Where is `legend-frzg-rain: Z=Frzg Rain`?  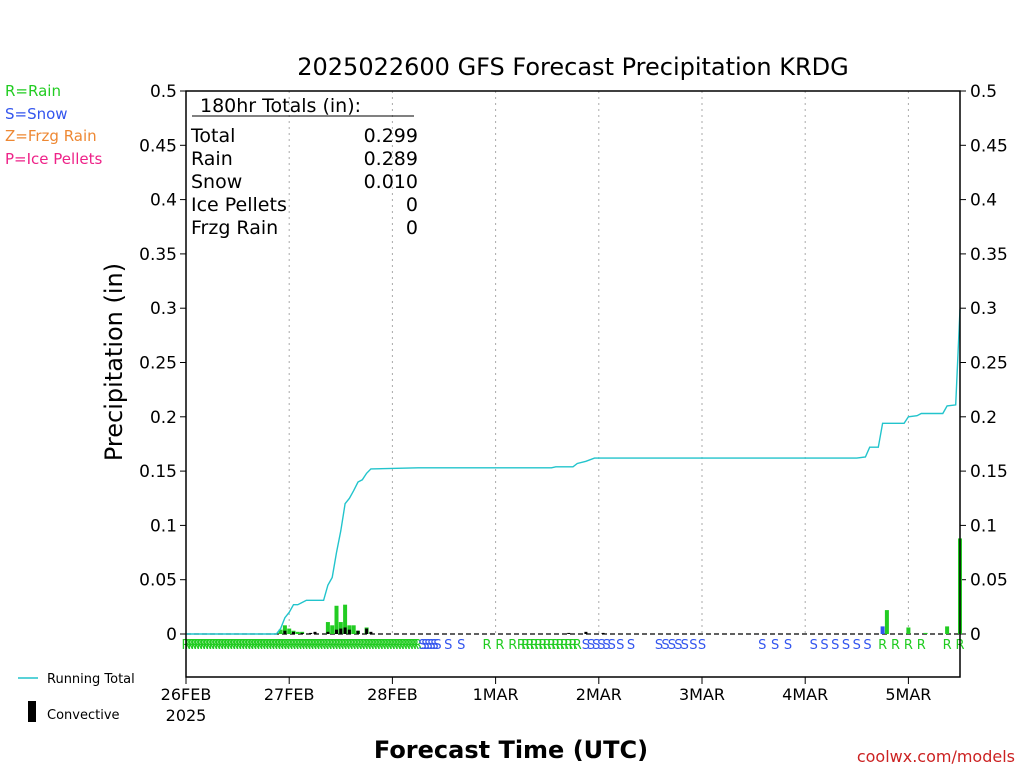
legend-frzg-rain: Z=Frzg Rain is located at coordinates (51, 136).